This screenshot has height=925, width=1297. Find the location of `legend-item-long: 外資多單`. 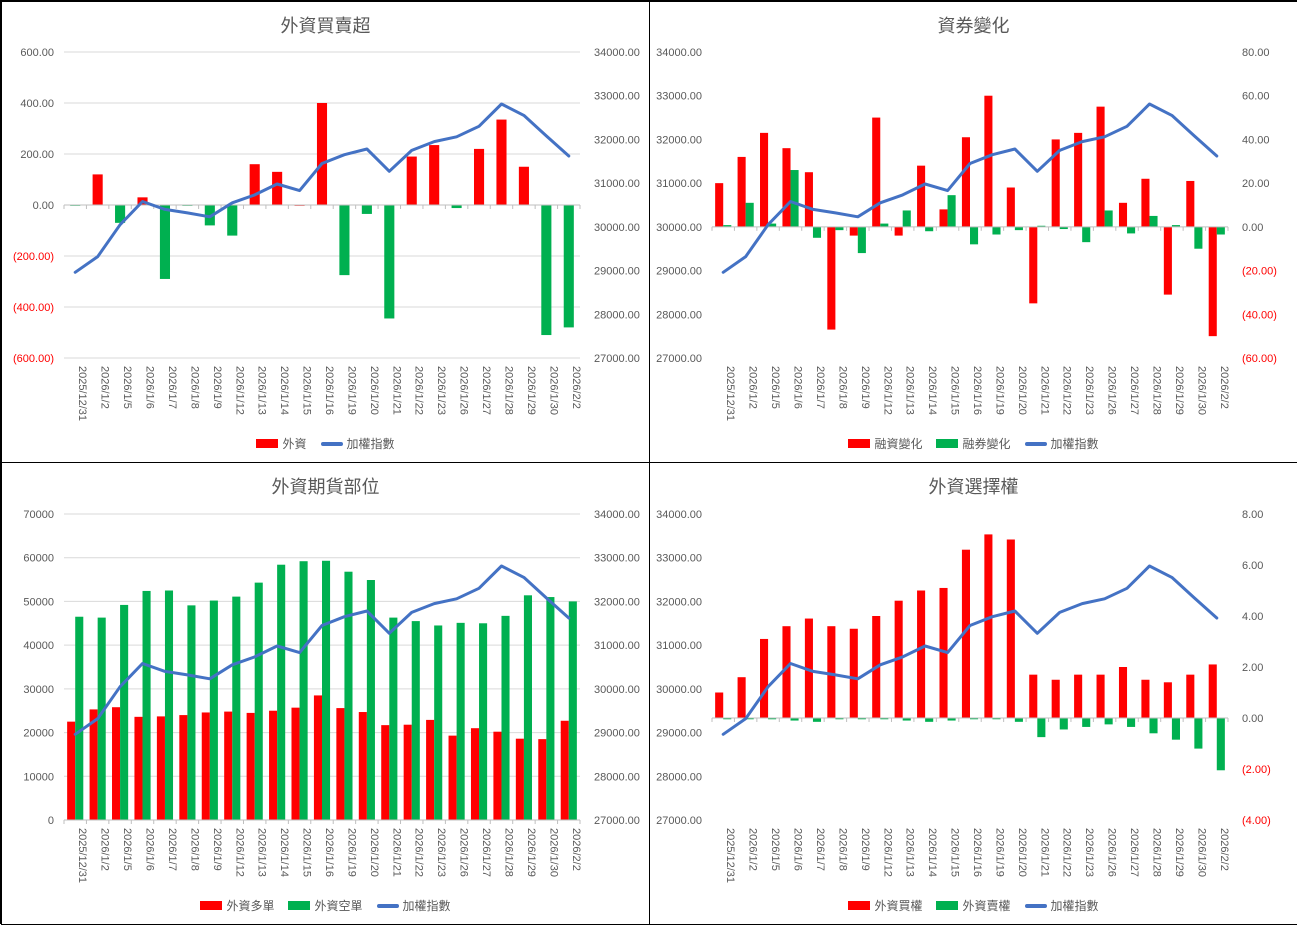

legend-item-long: 外資多單 is located at coordinates (237, 905).